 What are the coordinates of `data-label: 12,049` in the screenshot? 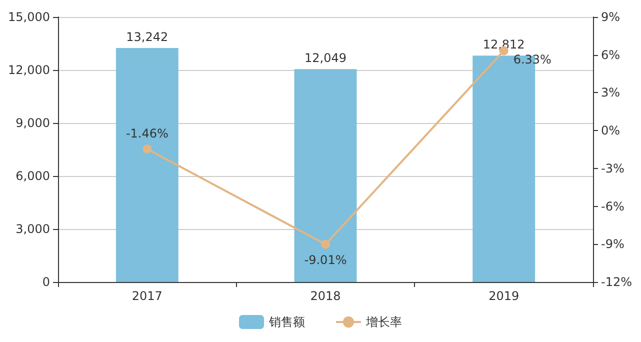 It's located at (325, 58).